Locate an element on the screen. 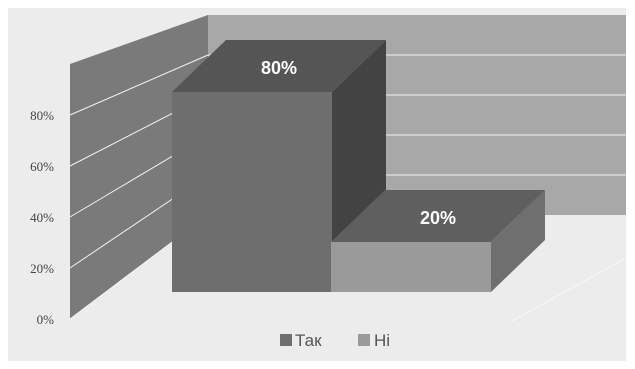  data-label: 80% is located at coordinates (279, 68).